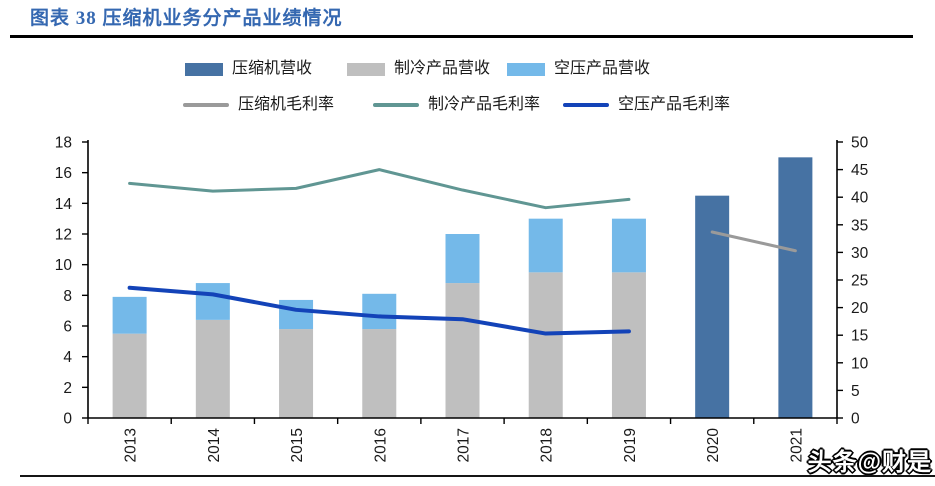 The width and height of the screenshot is (935, 486). I want to click on left-axis-tick-label: 14, so click(64, 204).